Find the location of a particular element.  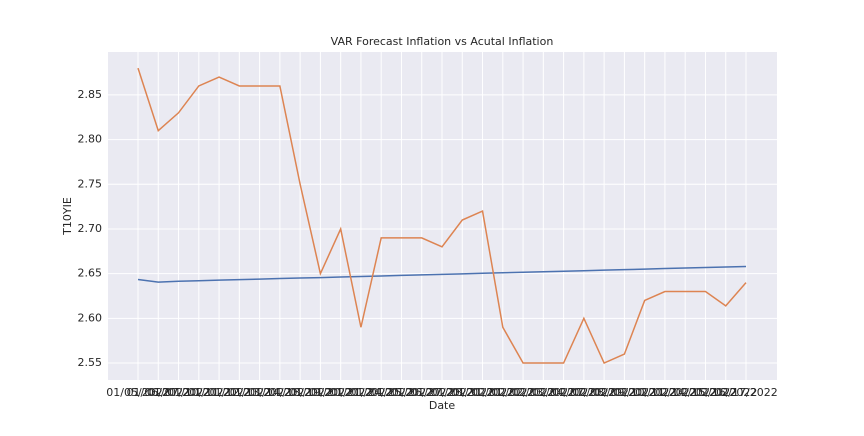

x-tick-label: 01/27/2022 is located at coordinates (441, 392).